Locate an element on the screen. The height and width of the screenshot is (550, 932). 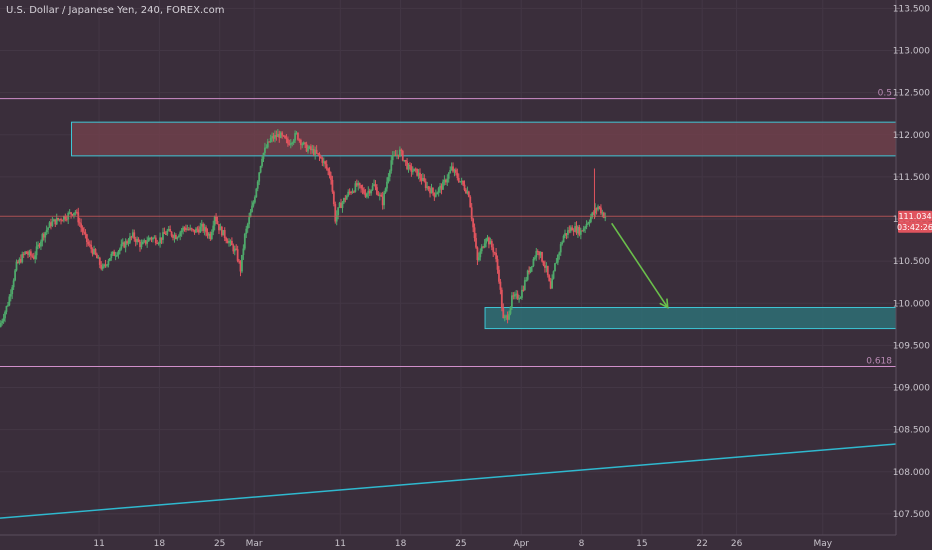
last-price-label: 111.034 is located at coordinates (914, 216).